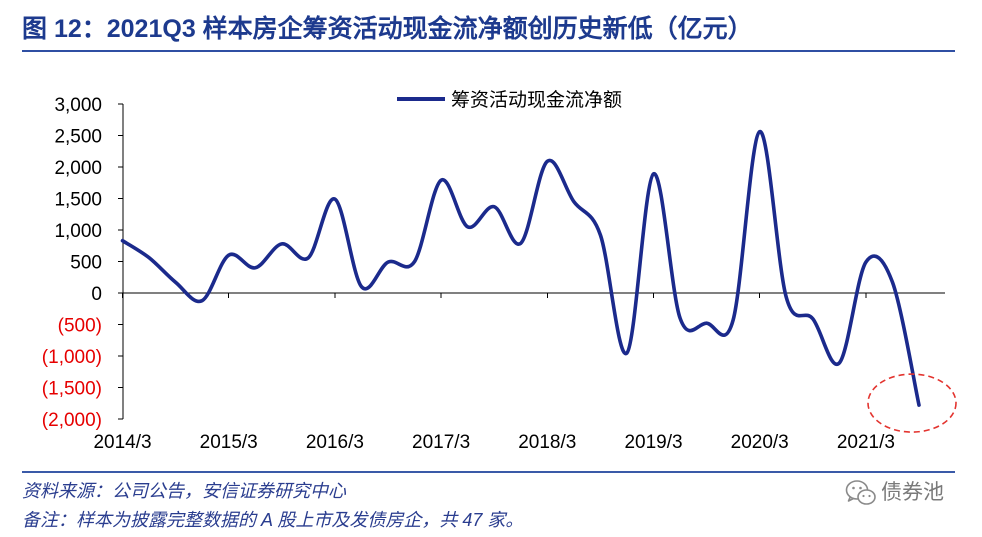 This screenshot has width=982, height=537. What do you see at coordinates (860, 492) in the screenshot?
I see `wechat-icon` at bounding box center [860, 492].